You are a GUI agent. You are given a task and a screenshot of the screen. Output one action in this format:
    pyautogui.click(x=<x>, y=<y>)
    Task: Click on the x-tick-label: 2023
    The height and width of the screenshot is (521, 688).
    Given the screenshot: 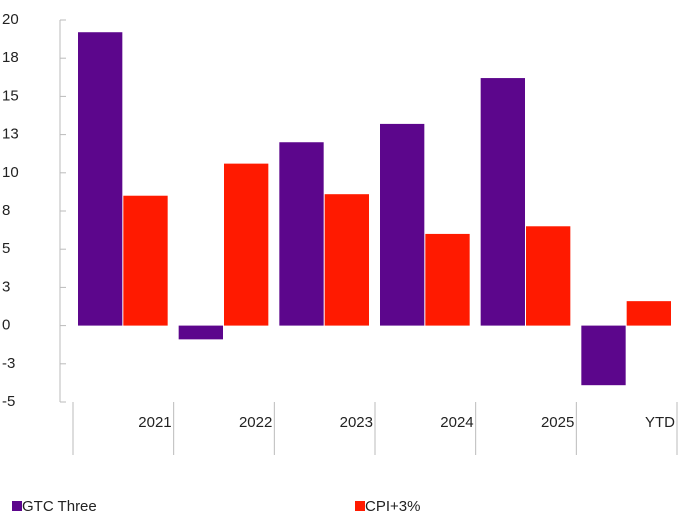 What is the action you would take?
    pyautogui.click(x=356, y=422)
    